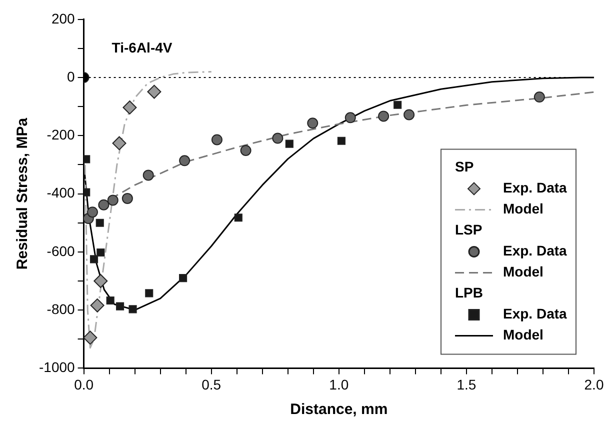  I want to click on x-tick-label: 1.0, so click(339, 384).